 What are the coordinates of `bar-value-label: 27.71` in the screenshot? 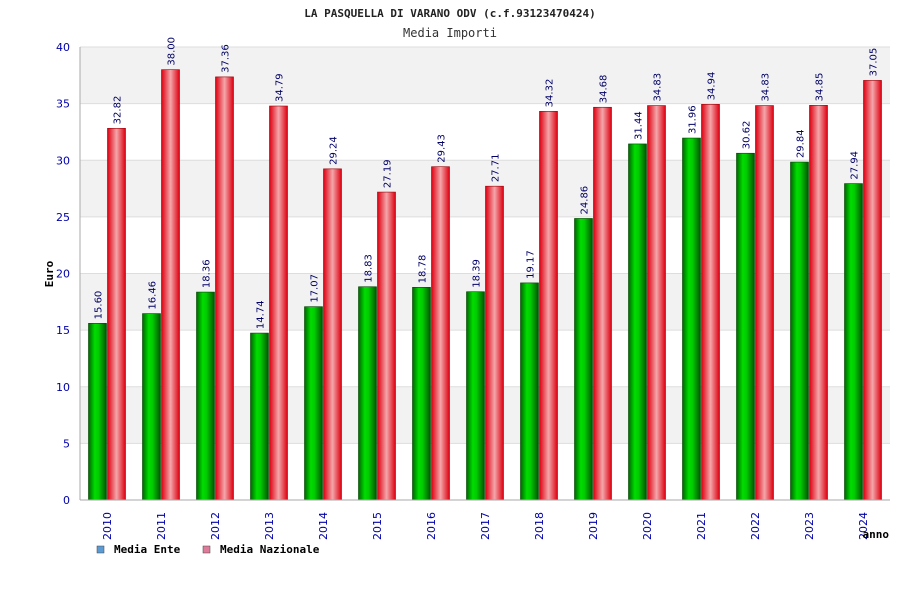 It's located at (496, 168).